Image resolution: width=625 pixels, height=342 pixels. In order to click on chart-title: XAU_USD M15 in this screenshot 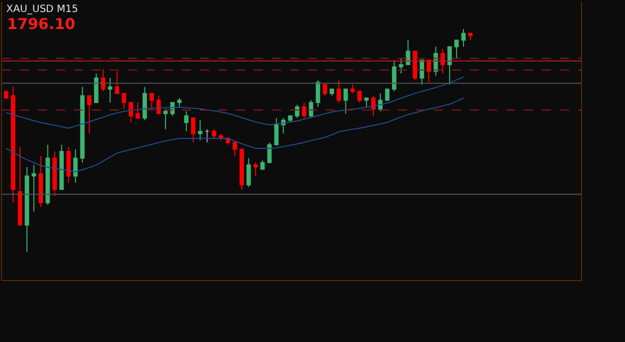, I will do `click(42, 10)`.